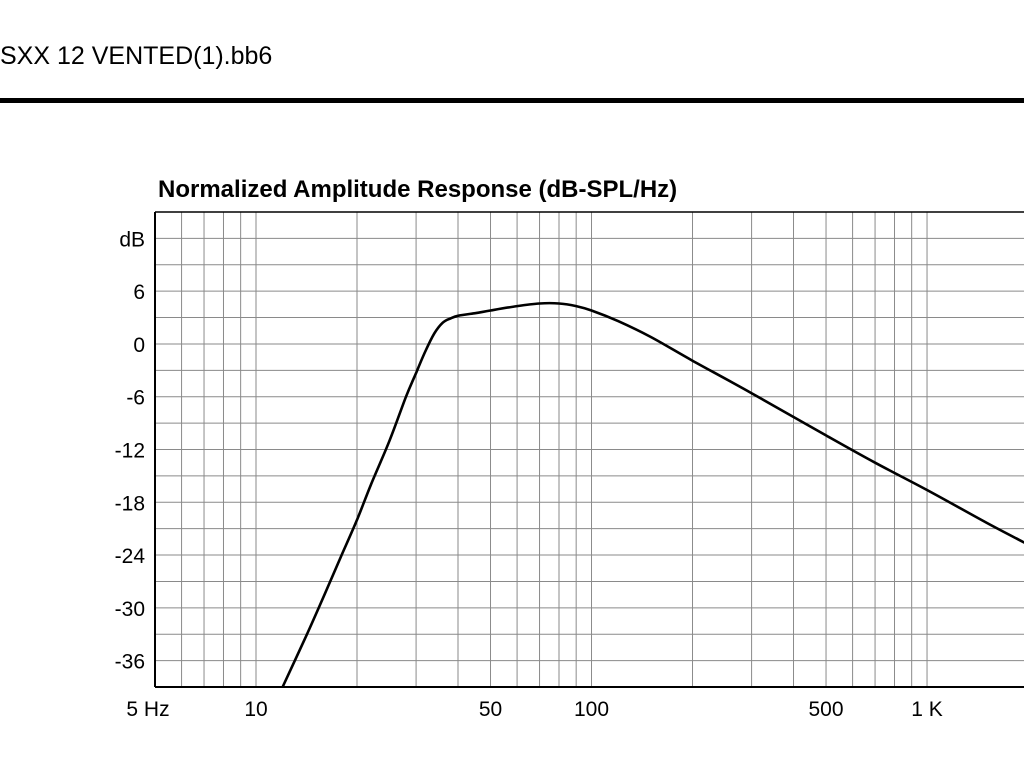 This screenshot has height=770, width=1024. I want to click on x-tick-label: 10, so click(255, 709).